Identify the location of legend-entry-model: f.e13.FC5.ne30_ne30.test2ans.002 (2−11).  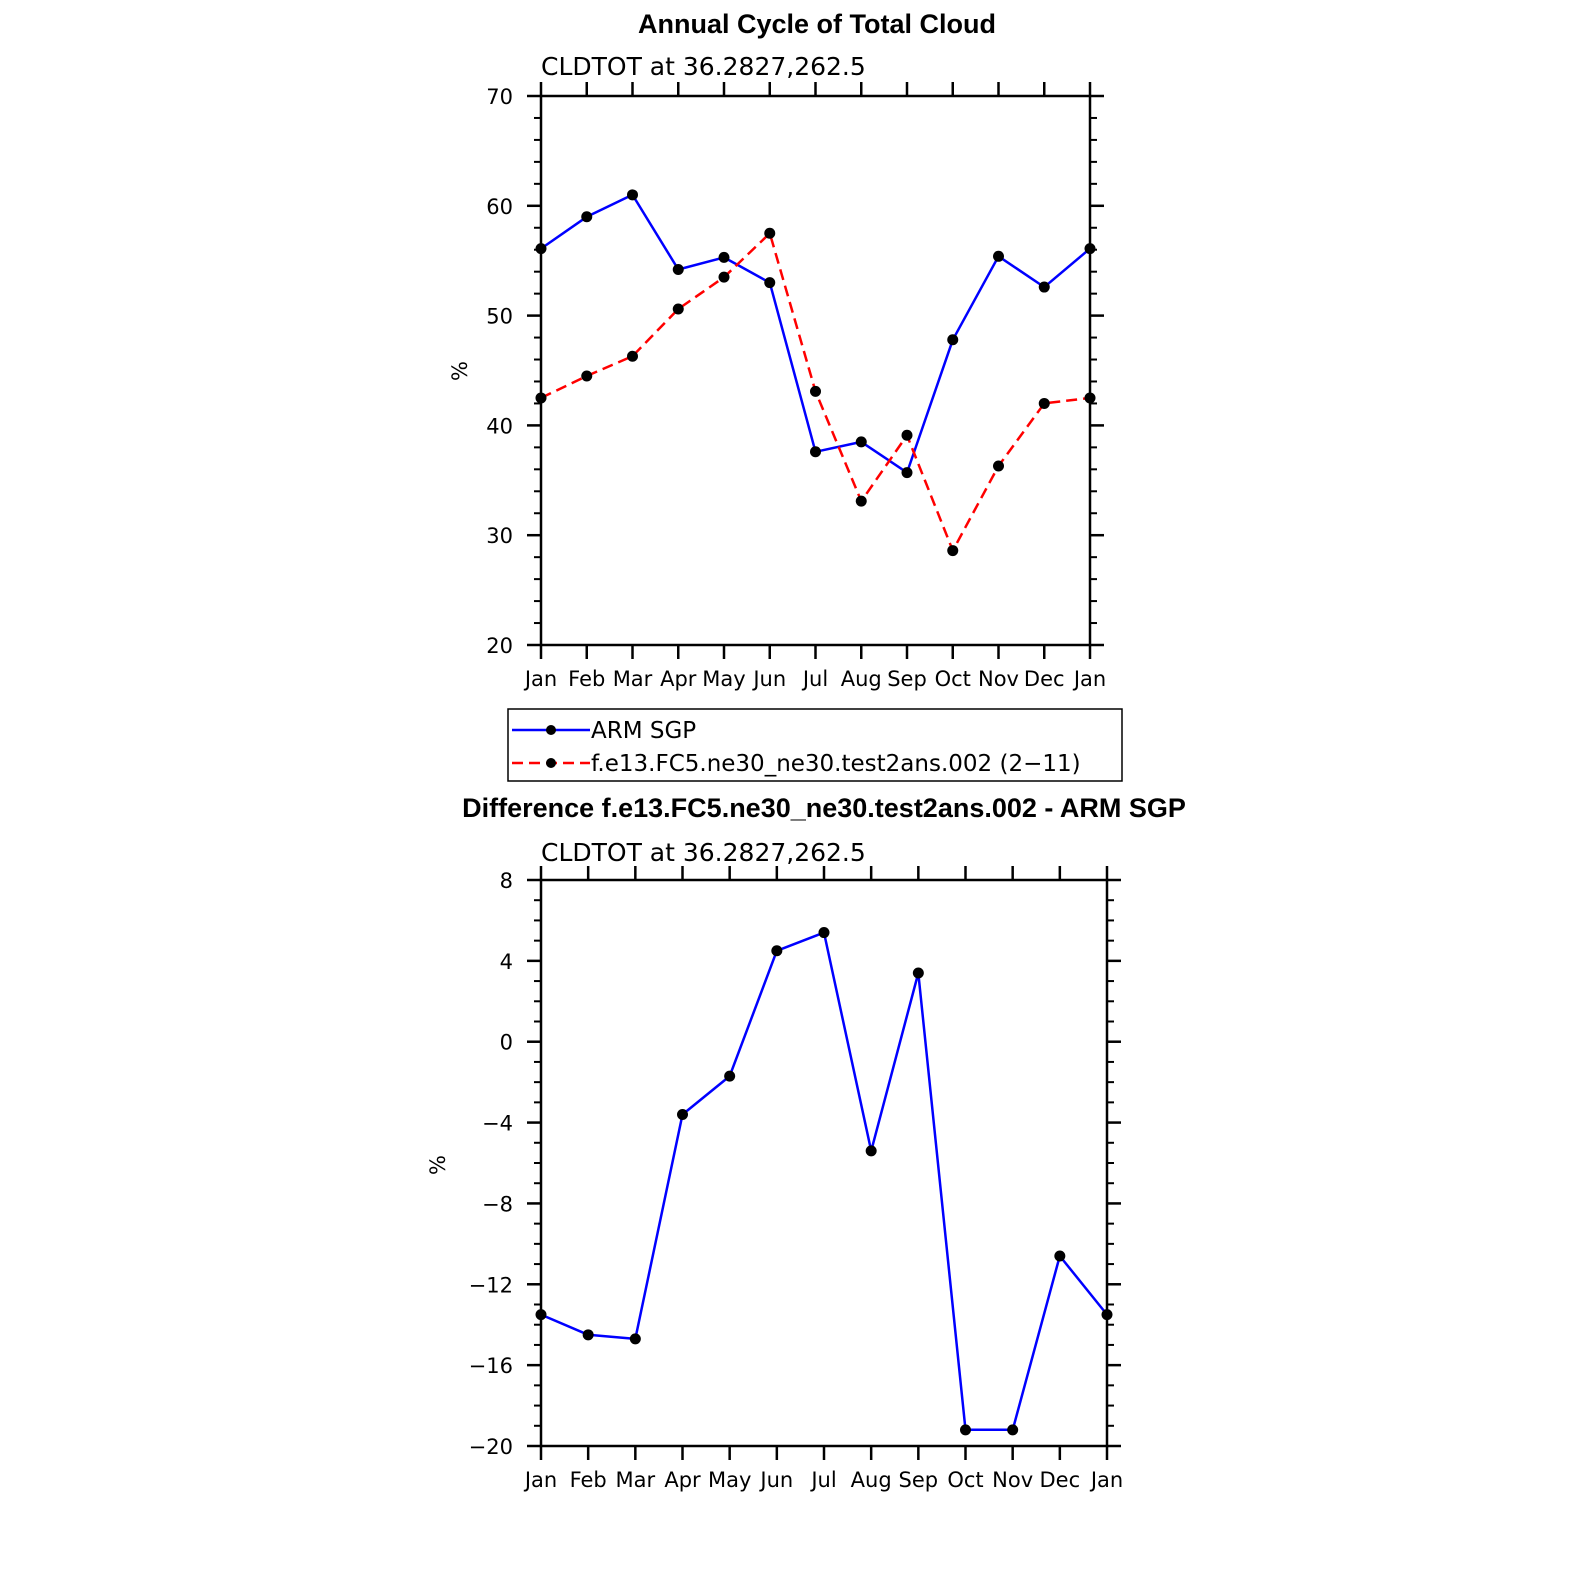
(836, 764).